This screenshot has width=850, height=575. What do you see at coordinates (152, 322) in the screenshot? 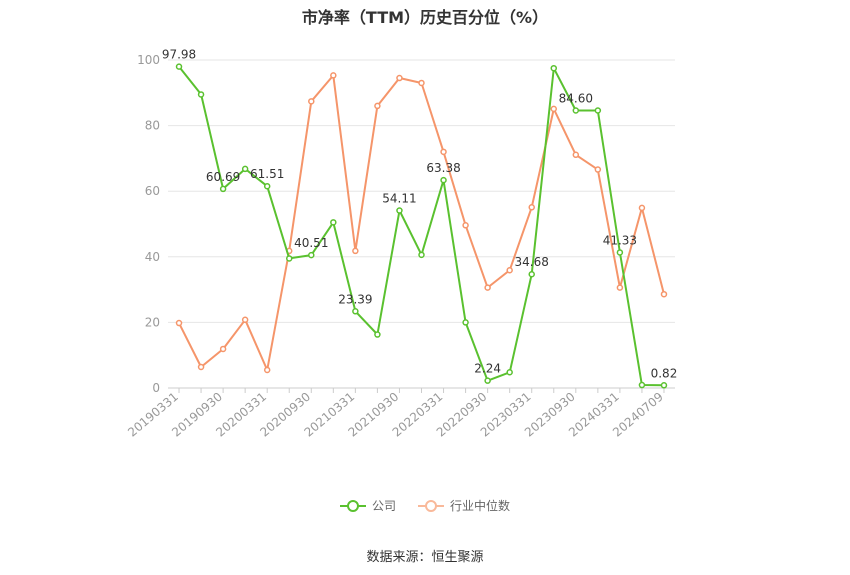
I see `y-tick-label: 20` at bounding box center [152, 322].